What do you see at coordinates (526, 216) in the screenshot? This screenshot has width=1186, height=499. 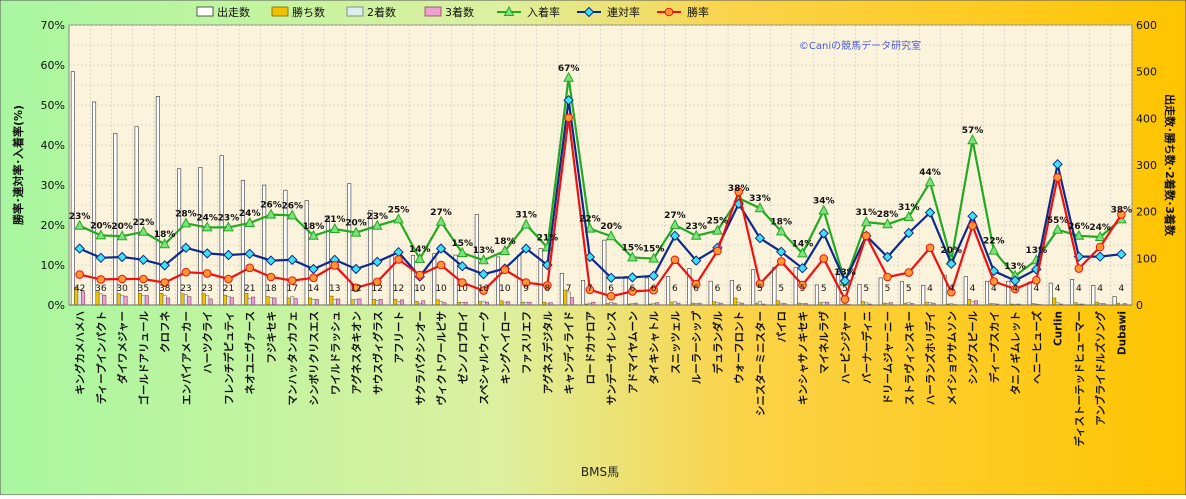 I see `place-rate-label: 31%` at bounding box center [526, 216].